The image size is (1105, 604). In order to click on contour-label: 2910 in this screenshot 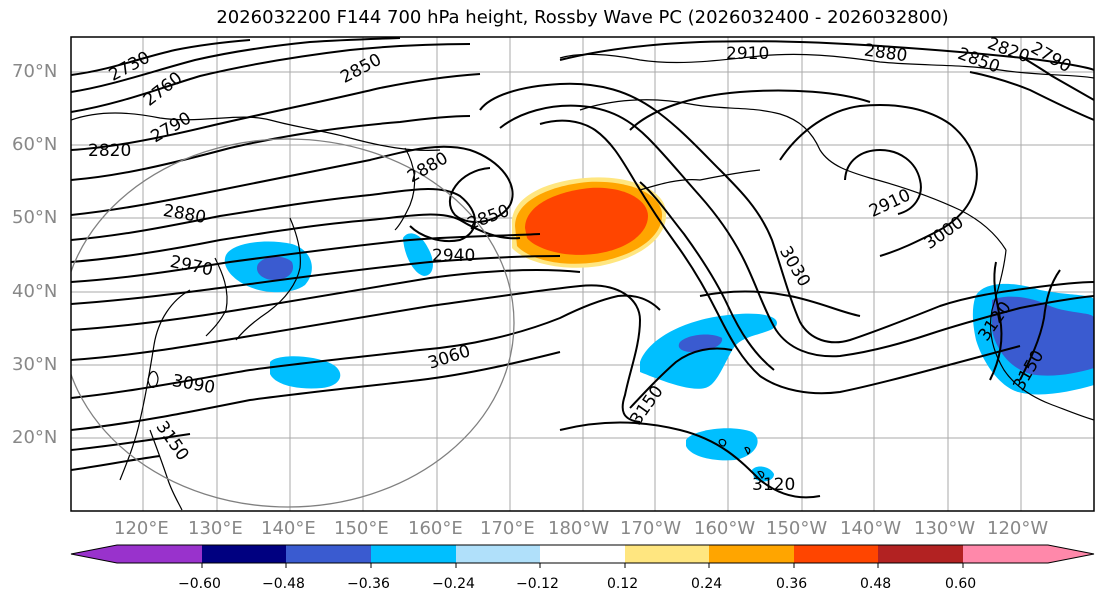, I will do `click(747, 54)`.